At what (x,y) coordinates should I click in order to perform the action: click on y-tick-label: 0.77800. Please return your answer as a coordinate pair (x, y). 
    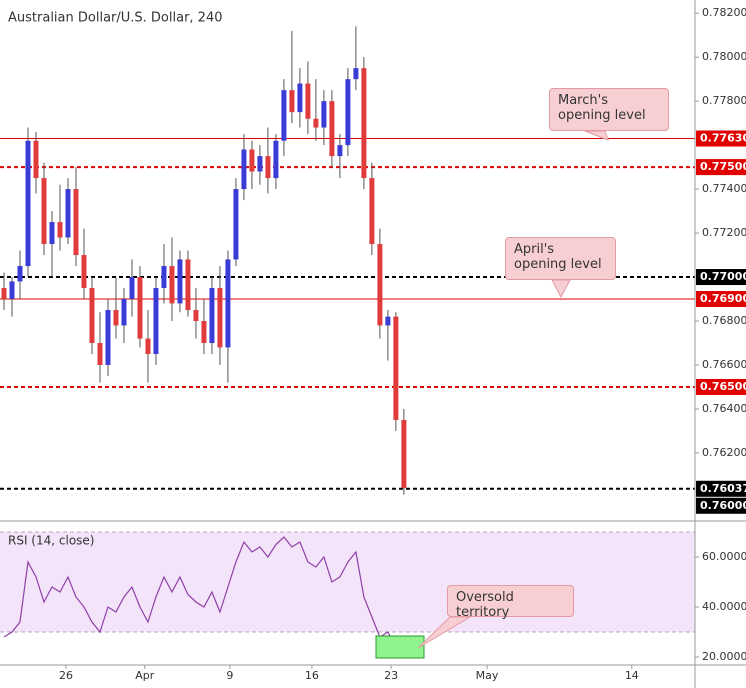
    Looking at the image, I should click on (724, 100).